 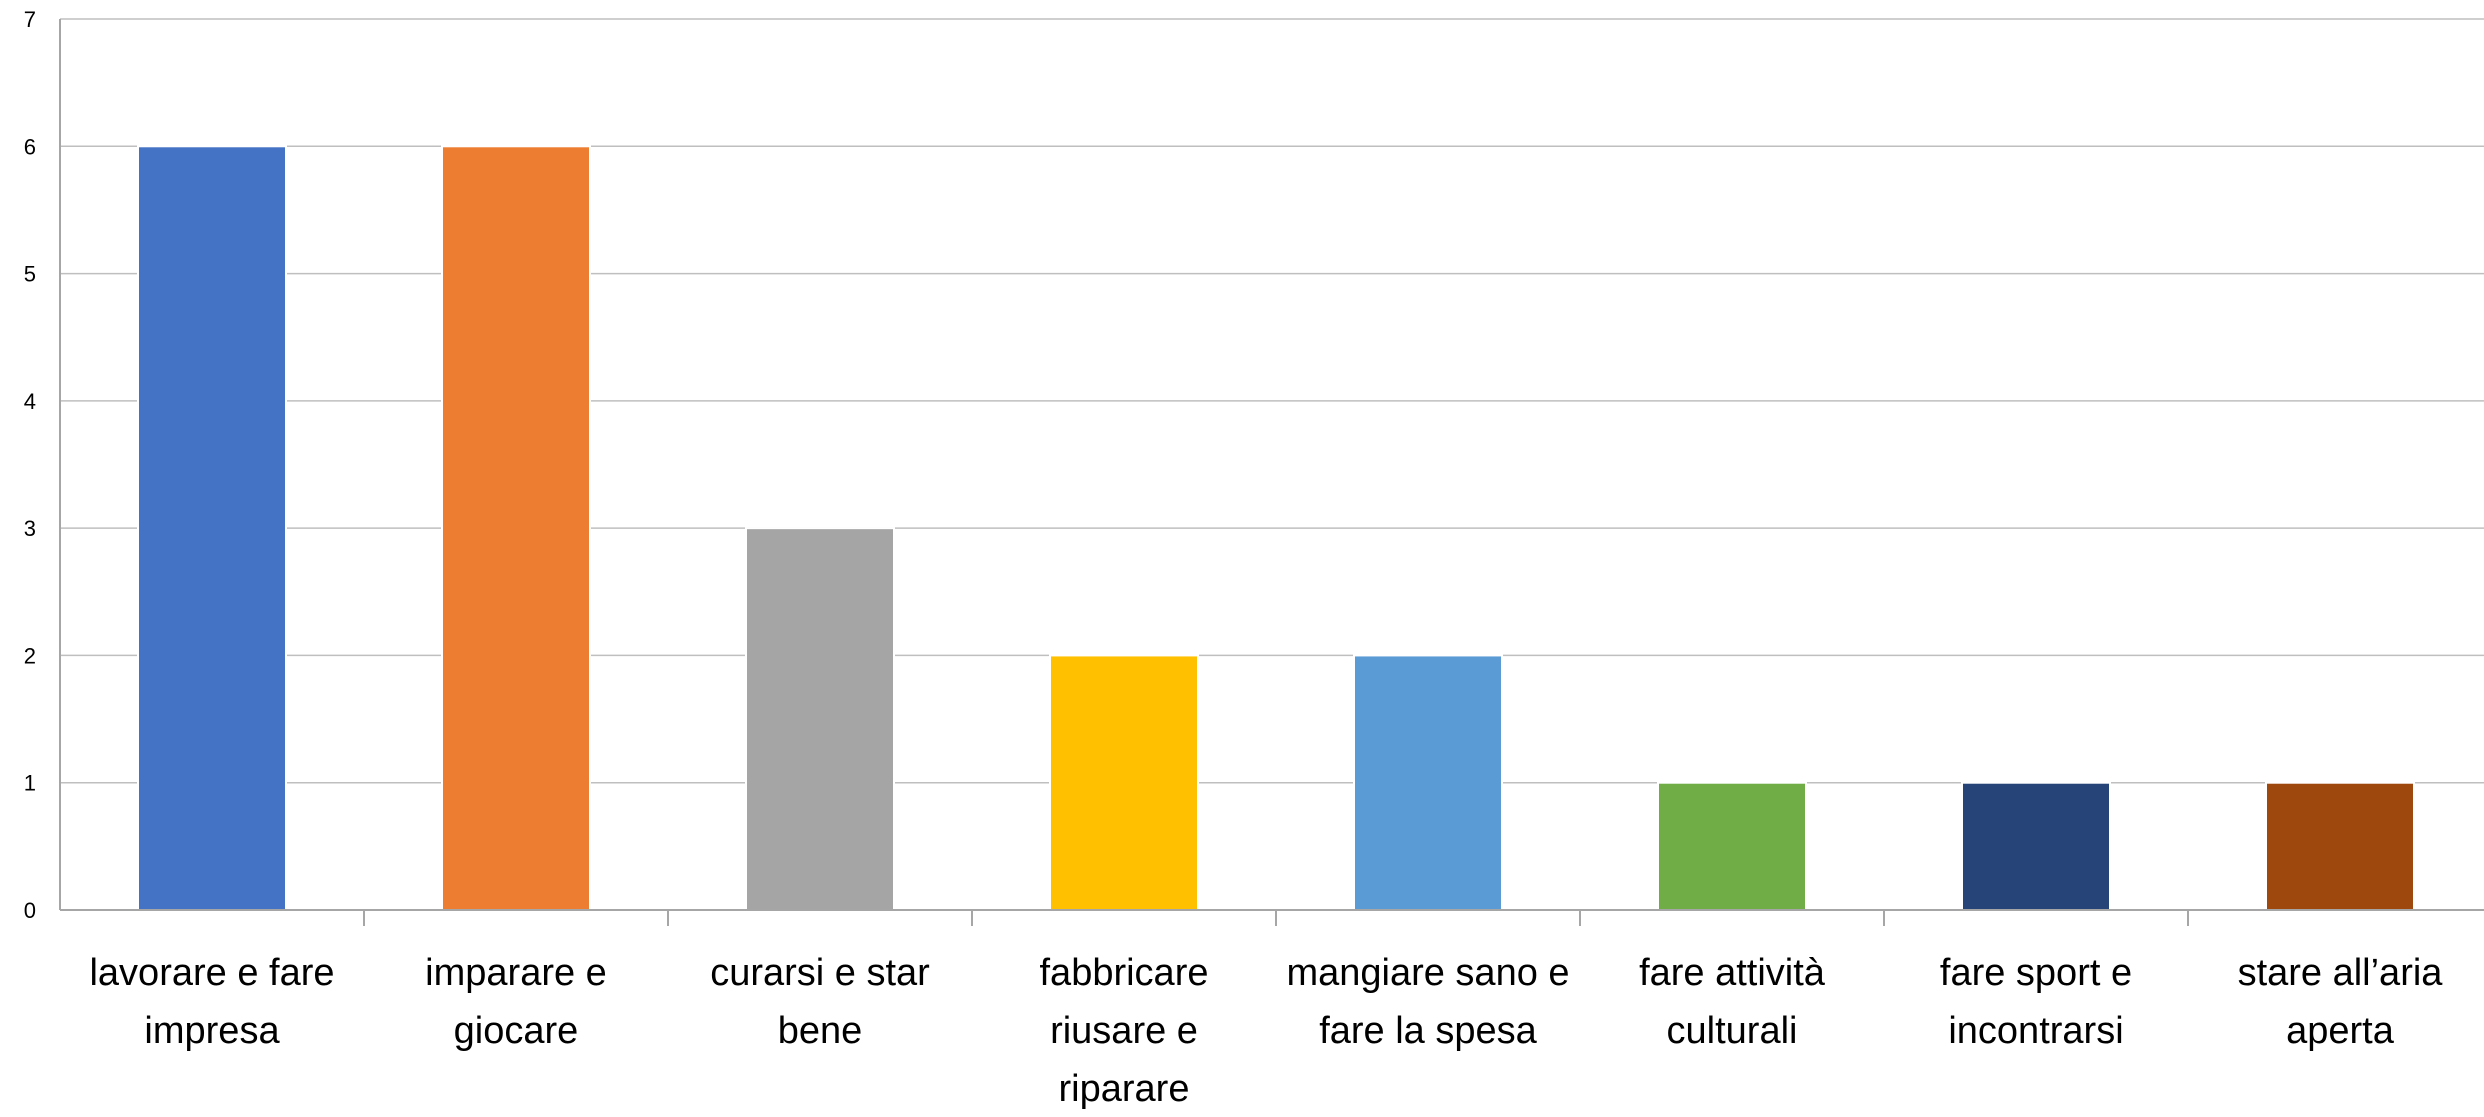 What do you see at coordinates (1124, 1031) in the screenshot?
I see `category-label: fabbricare riusare e riparare` at bounding box center [1124, 1031].